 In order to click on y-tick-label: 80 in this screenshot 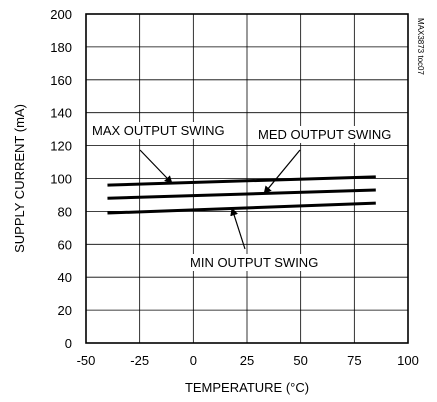, I will do `click(65, 211)`.